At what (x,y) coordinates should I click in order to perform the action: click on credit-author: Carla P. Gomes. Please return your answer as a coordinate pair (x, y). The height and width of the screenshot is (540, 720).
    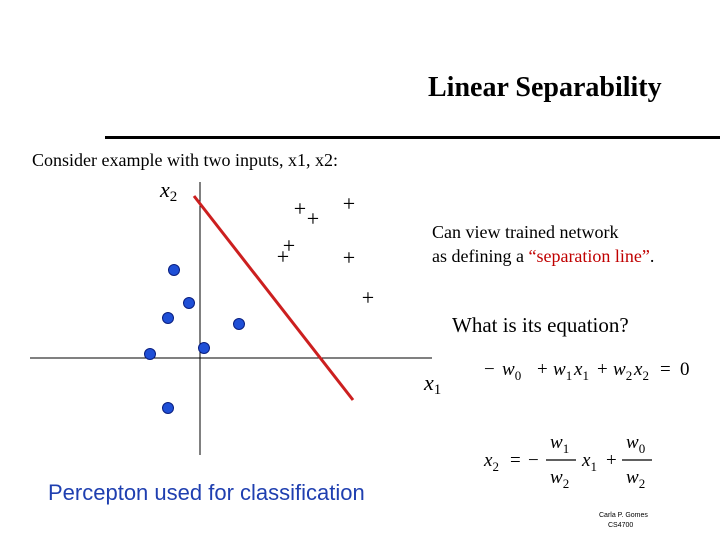
    Looking at the image, I should click on (623, 515).